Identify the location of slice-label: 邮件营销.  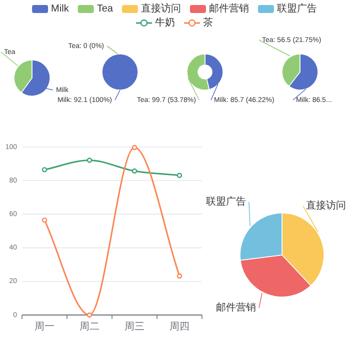
(236, 308).